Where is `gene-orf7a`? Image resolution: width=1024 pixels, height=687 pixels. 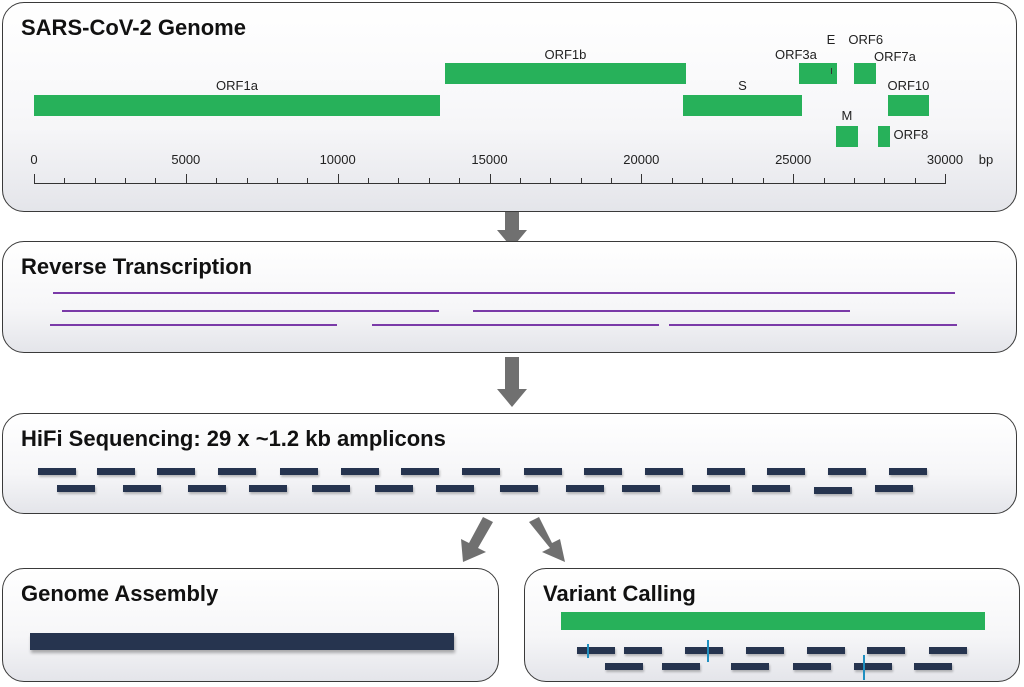
gene-orf7a is located at coordinates (864, 73).